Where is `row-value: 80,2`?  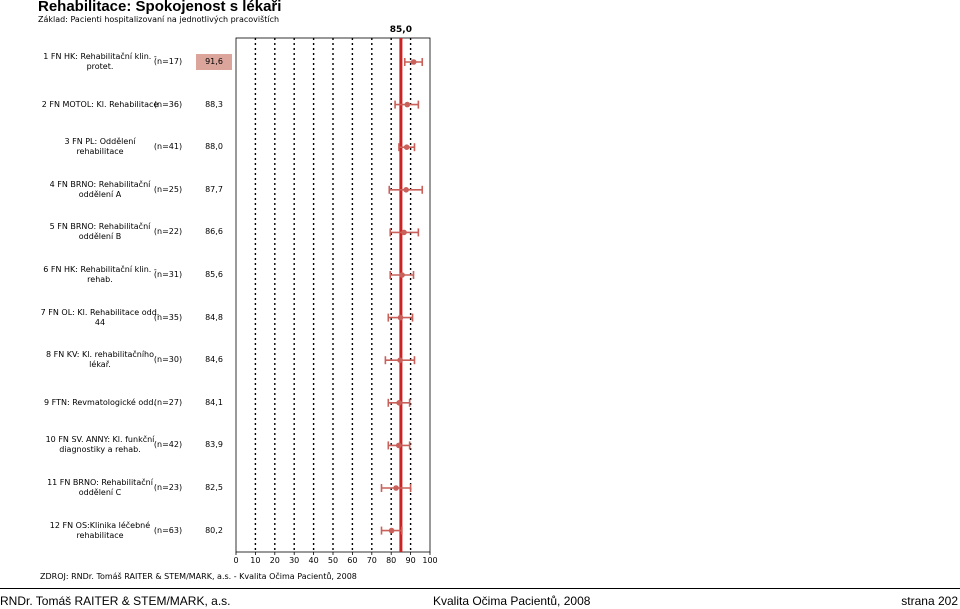
row-value: 80,2 is located at coordinates (214, 530).